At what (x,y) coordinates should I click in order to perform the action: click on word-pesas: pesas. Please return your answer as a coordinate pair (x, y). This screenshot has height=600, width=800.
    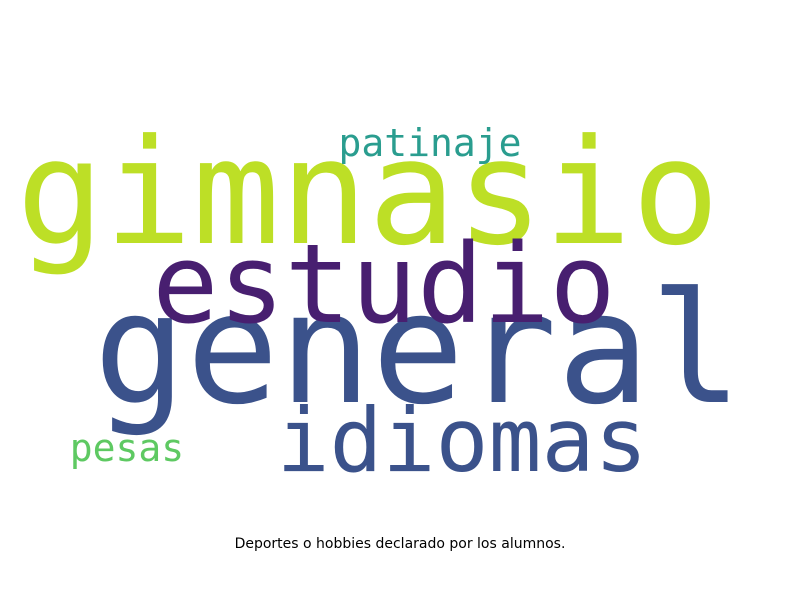
    Looking at the image, I should click on (127, 448).